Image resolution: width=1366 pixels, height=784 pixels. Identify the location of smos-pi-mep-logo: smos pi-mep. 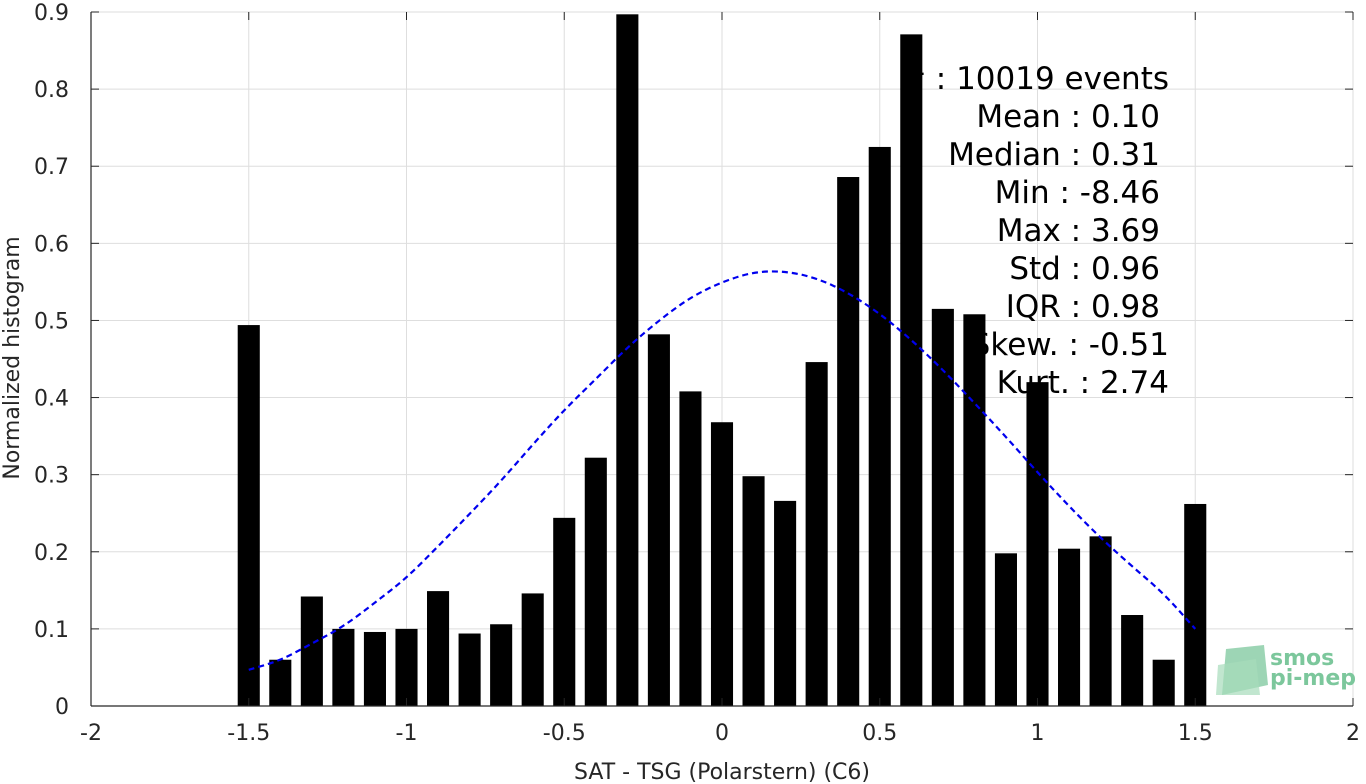
(1286, 670).